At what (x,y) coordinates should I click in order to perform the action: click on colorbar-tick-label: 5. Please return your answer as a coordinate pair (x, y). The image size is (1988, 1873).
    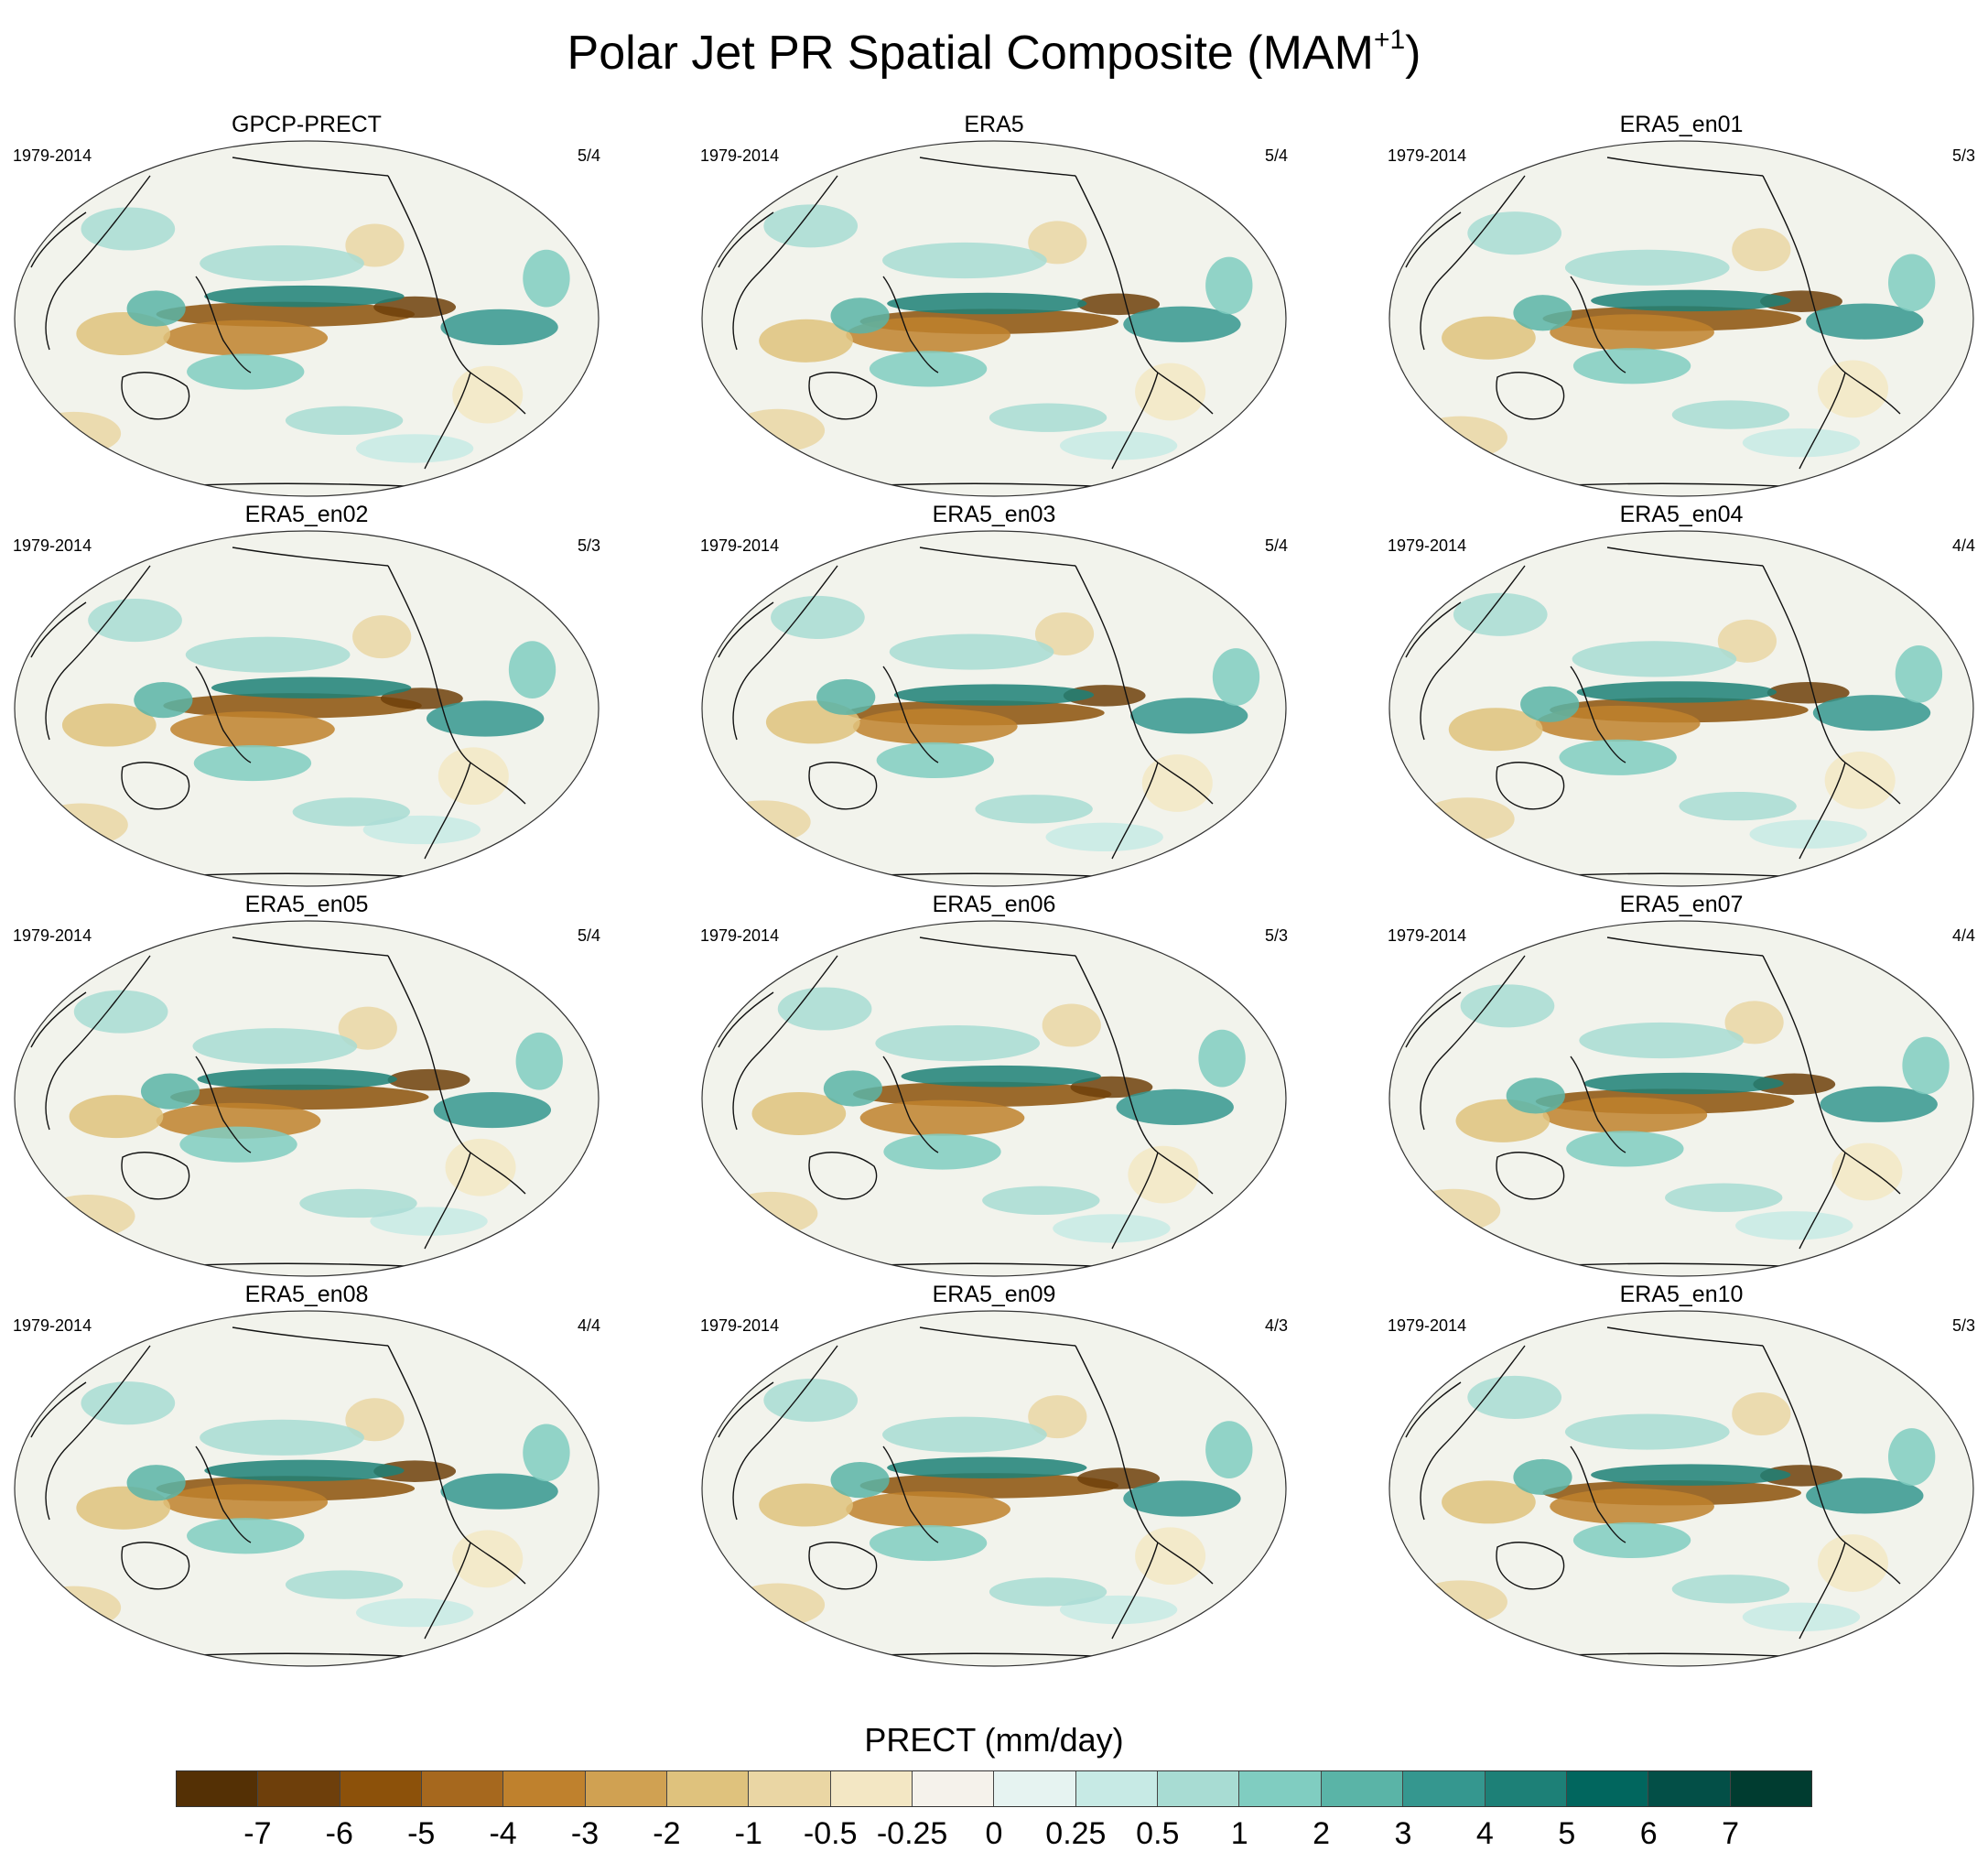
    Looking at the image, I should click on (1567, 1833).